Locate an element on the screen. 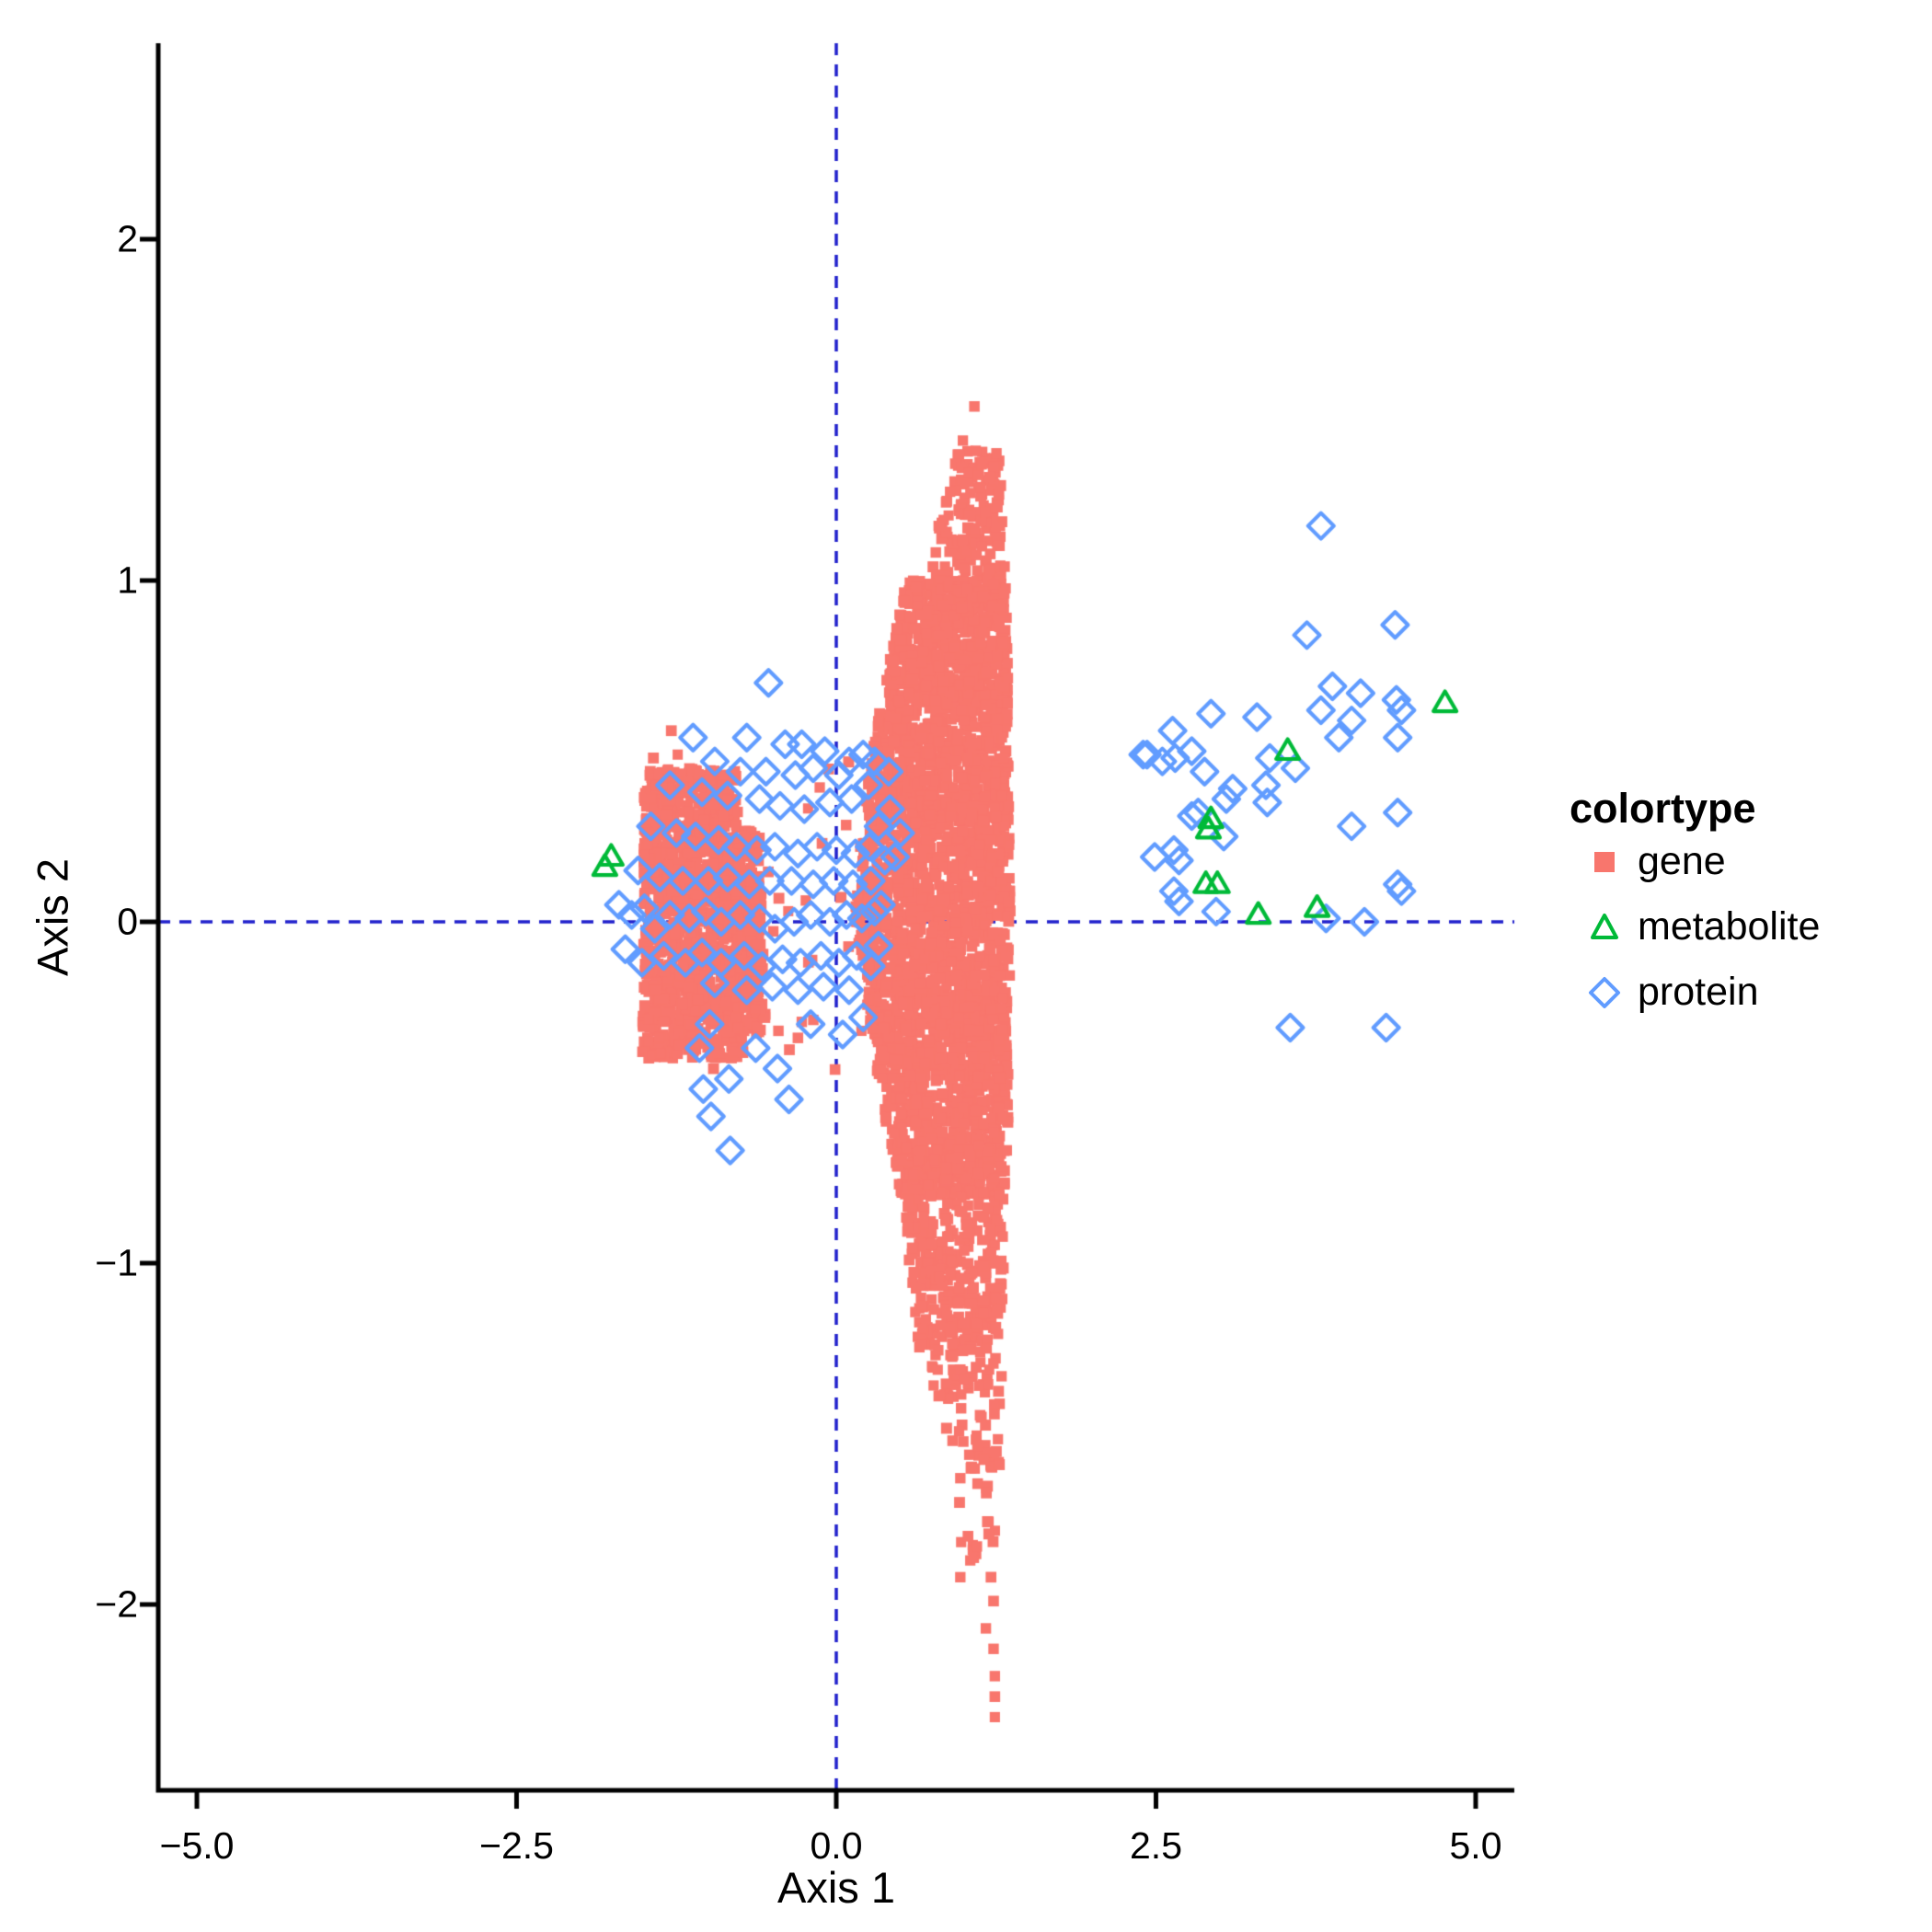  legend: colortype gene metabolite protein is located at coordinates (1692, 906).